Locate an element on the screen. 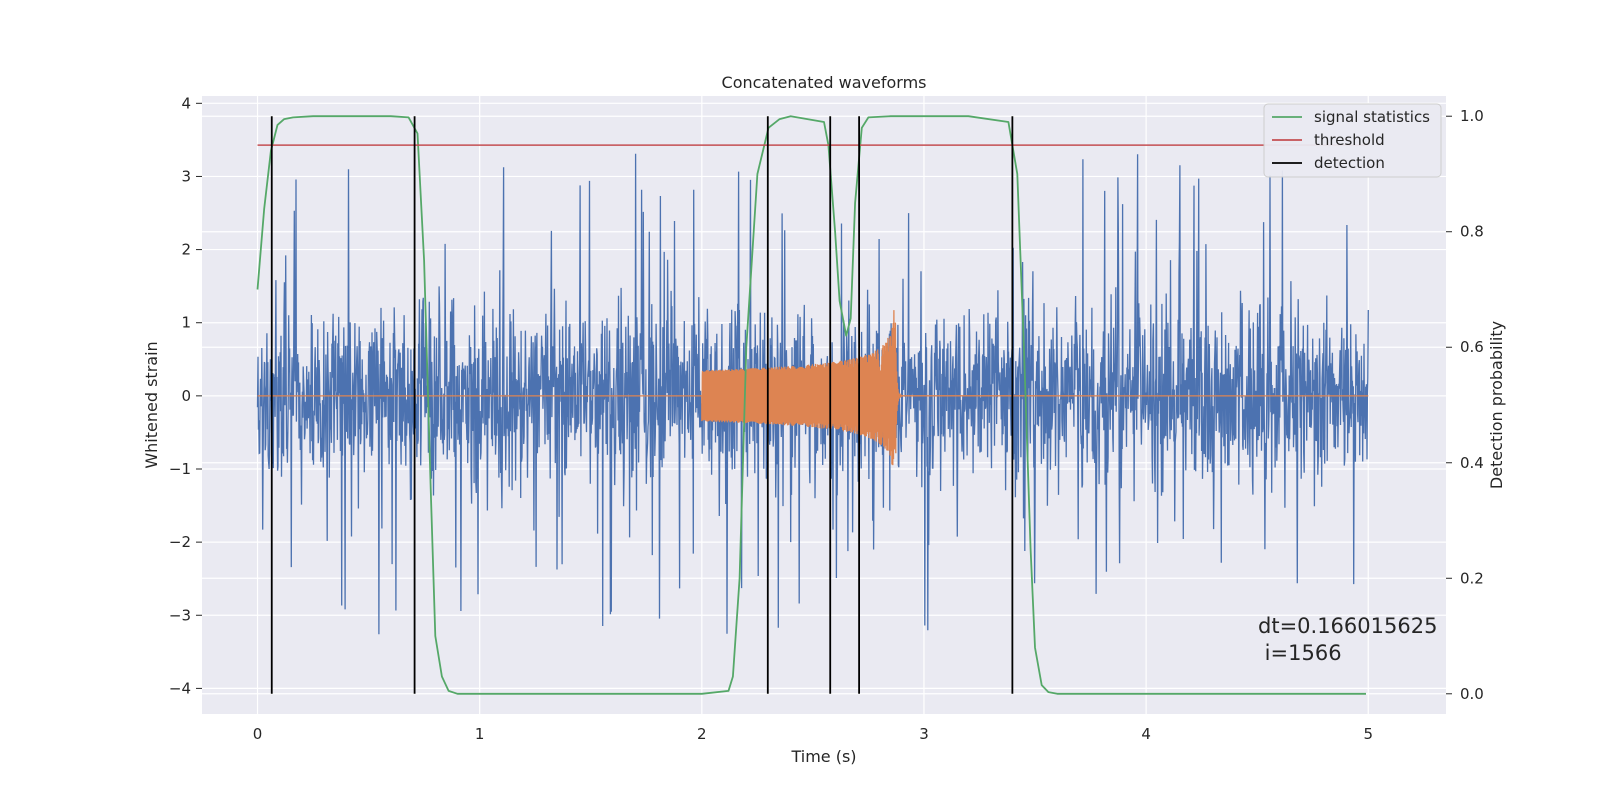 The image size is (1600, 800). chart-title: Concatenated waveforms is located at coordinates (824, 82).